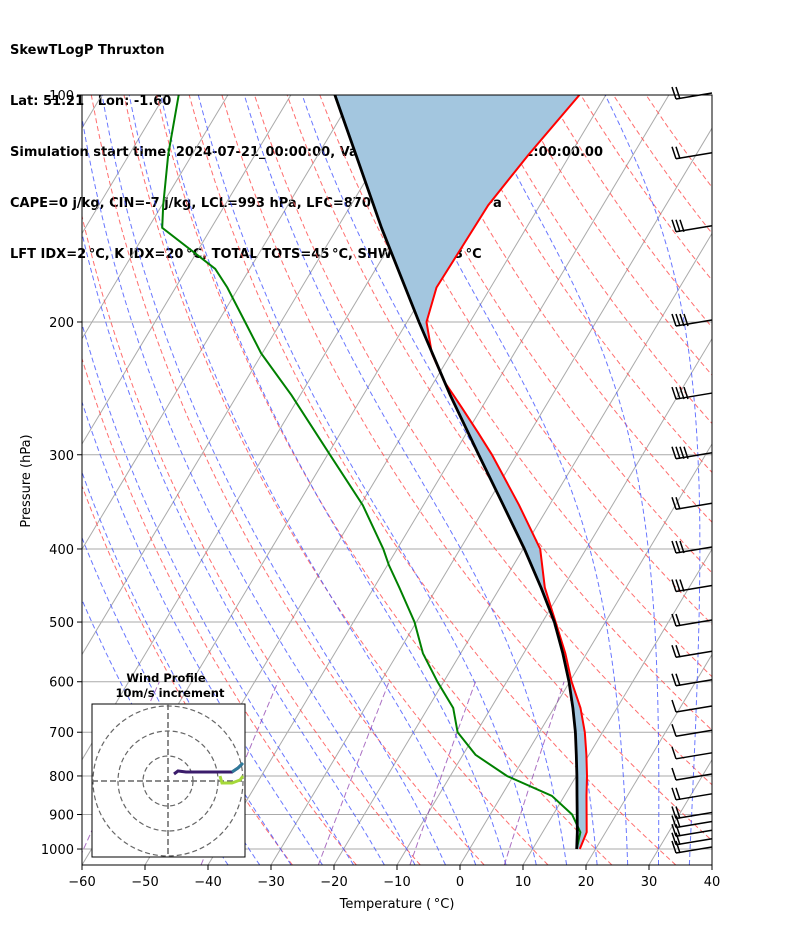  Describe the element at coordinates (144, 882) in the screenshot. I see `x-tick-label: −50` at that location.